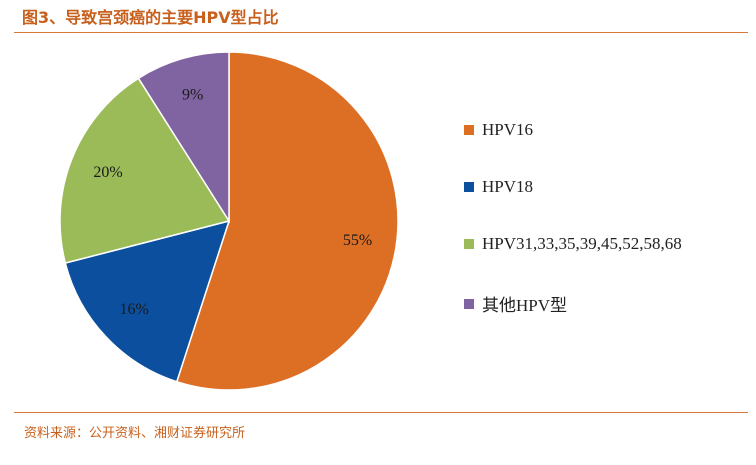 The height and width of the screenshot is (465, 756). Describe the element at coordinates (508, 186) in the screenshot. I see `legend-label-hpv18: HPV18` at that location.